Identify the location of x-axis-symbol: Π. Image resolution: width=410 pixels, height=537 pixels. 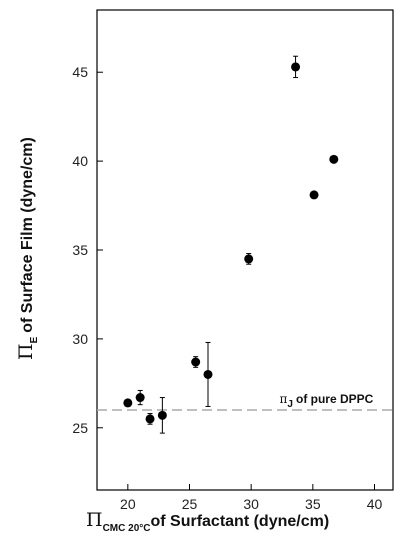
(94, 520).